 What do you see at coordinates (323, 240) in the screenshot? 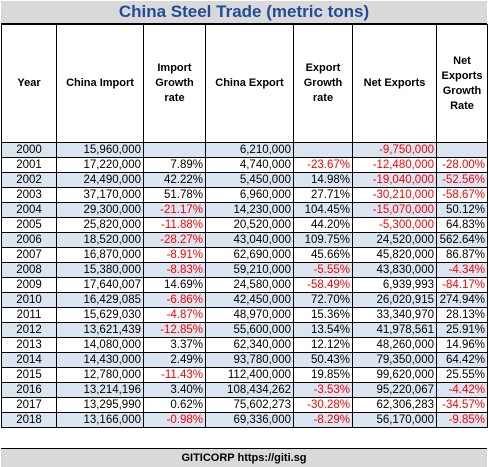
I see `cell-export-growth: 109.75%` at bounding box center [323, 240].